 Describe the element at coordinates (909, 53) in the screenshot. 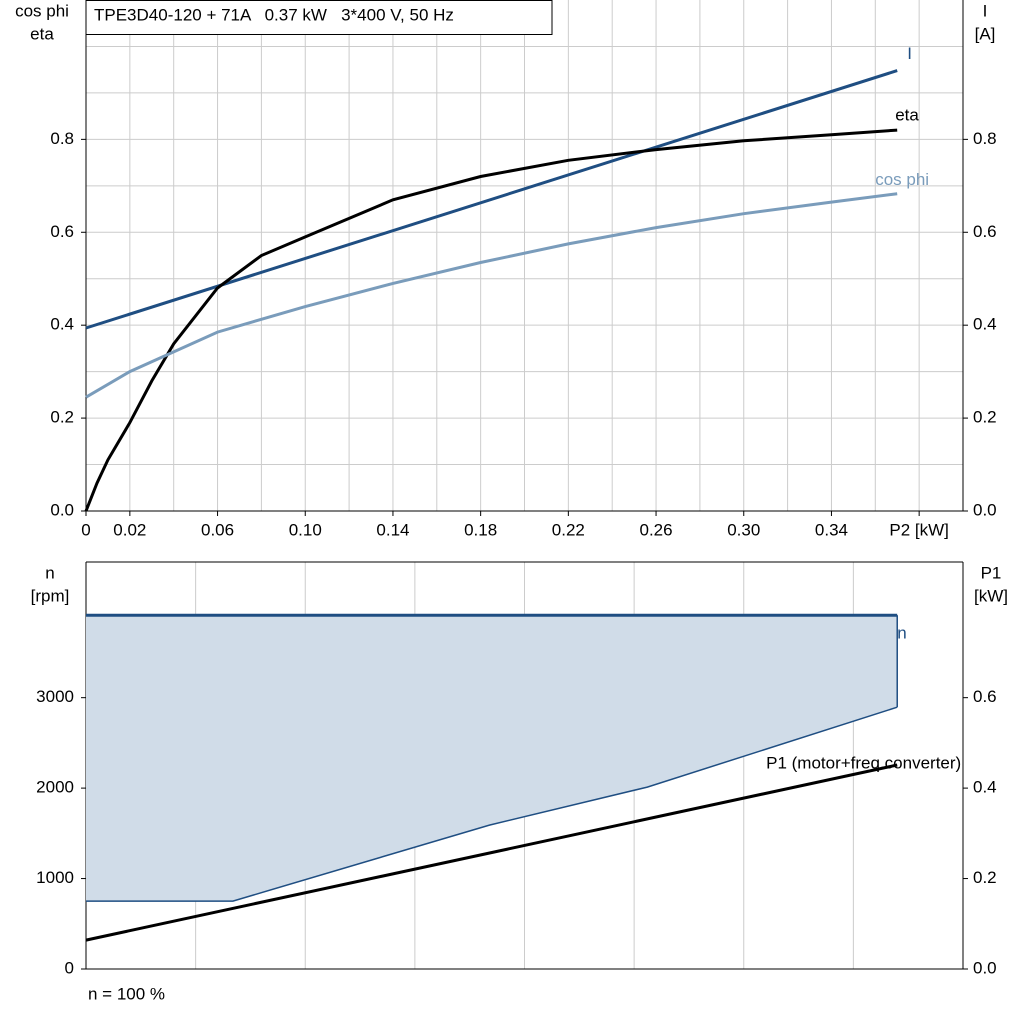

I see `series-label: I` at that location.